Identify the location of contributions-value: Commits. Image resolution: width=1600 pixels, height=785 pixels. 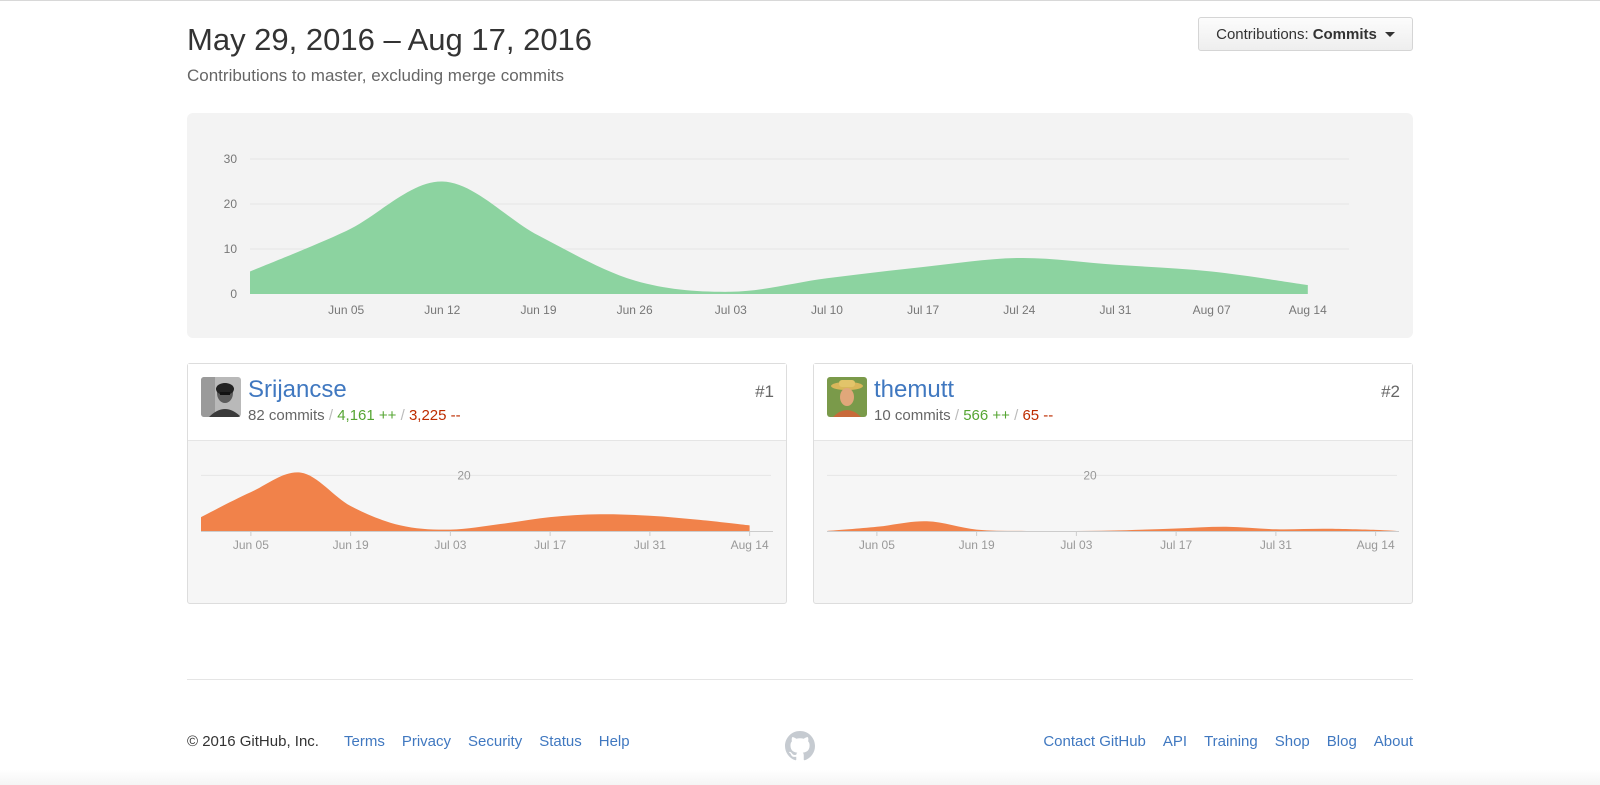
(1344, 34).